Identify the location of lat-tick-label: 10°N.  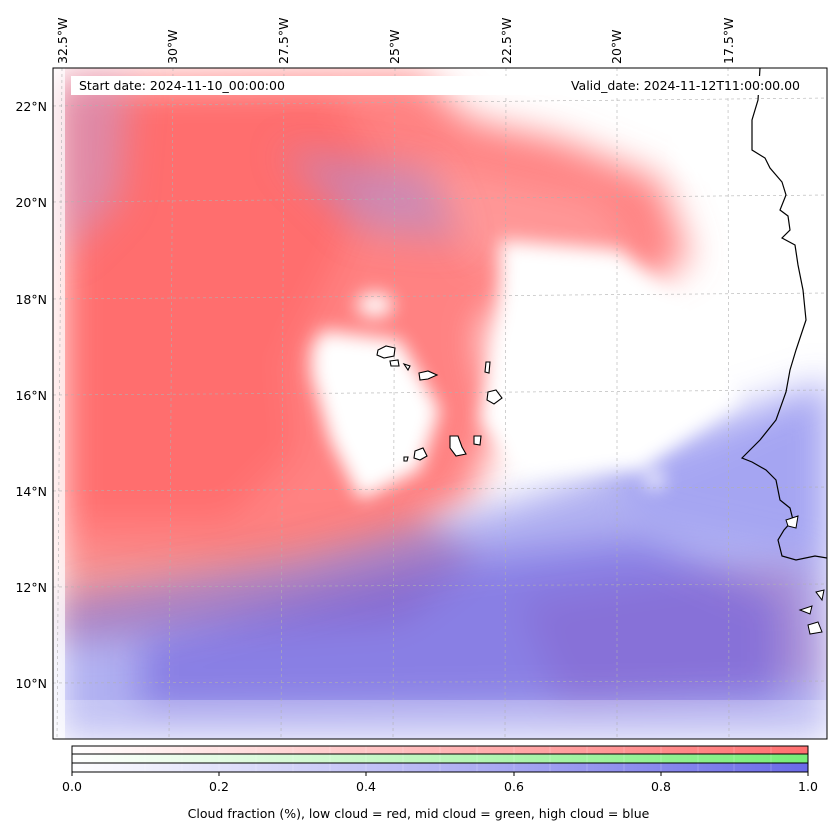
(31, 683).